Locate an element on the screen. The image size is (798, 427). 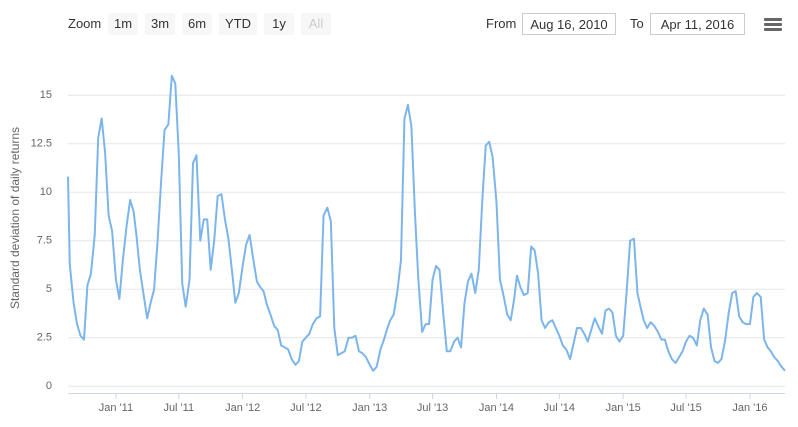
x-tick-label: Jan '15 is located at coordinates (623, 408).